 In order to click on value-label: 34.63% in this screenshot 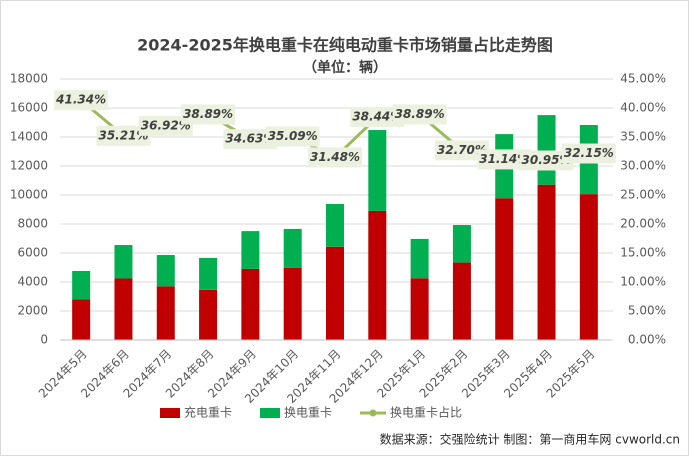, I will do `click(250, 139)`.